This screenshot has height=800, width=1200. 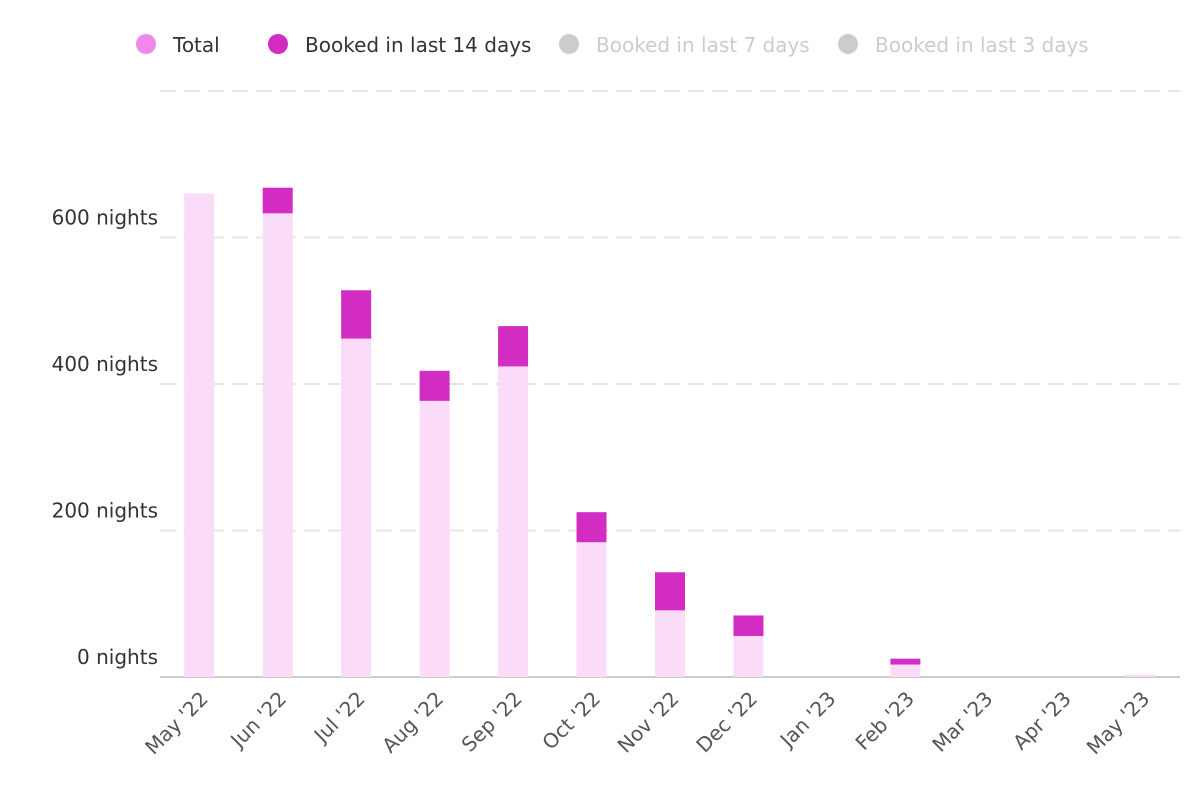 I want to click on legend-label-total: Total, so click(x=196, y=45).